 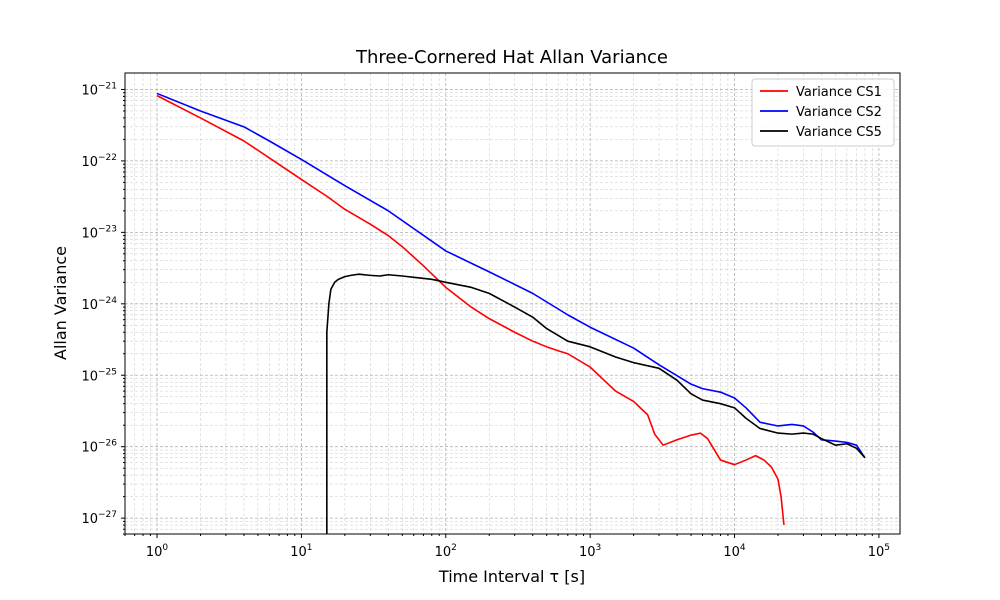 What do you see at coordinates (734, 551) in the screenshot?
I see `x-tick-label: 104` at bounding box center [734, 551].